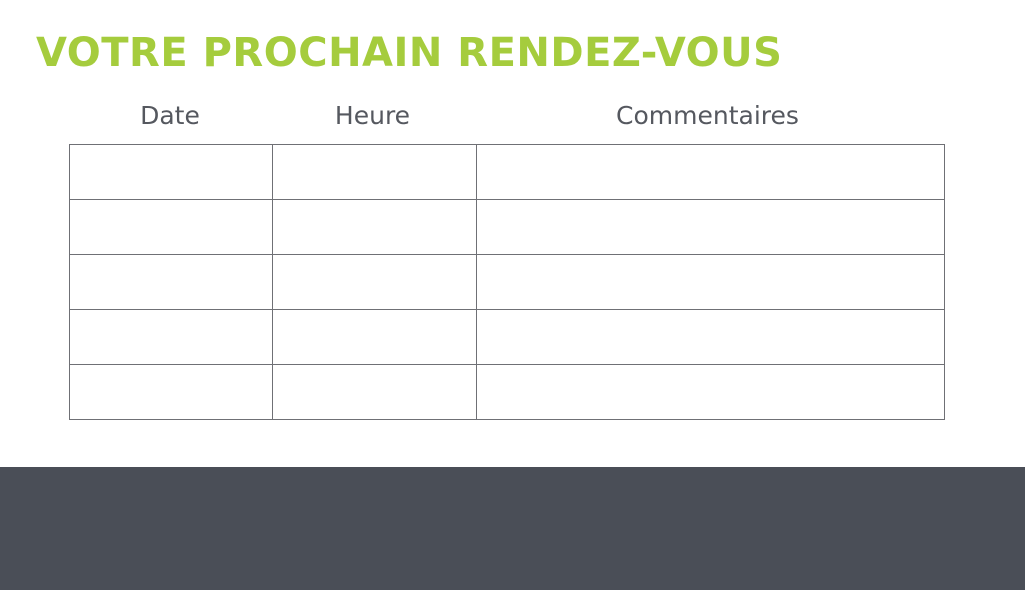 The width and height of the screenshot is (1025, 590). I want to click on column-header-comments: Commentaires, so click(707, 115).